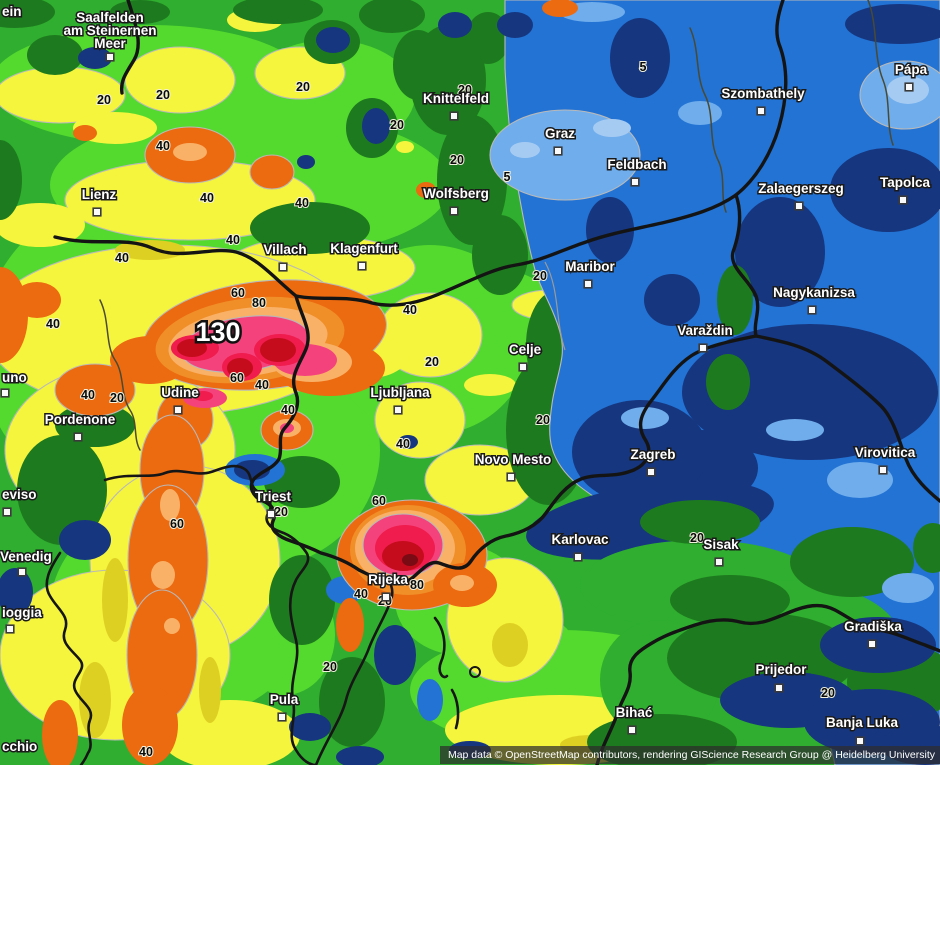 Image resolution: width=940 pixels, height=940 pixels. I want to click on city-label: Pula, so click(284, 699).